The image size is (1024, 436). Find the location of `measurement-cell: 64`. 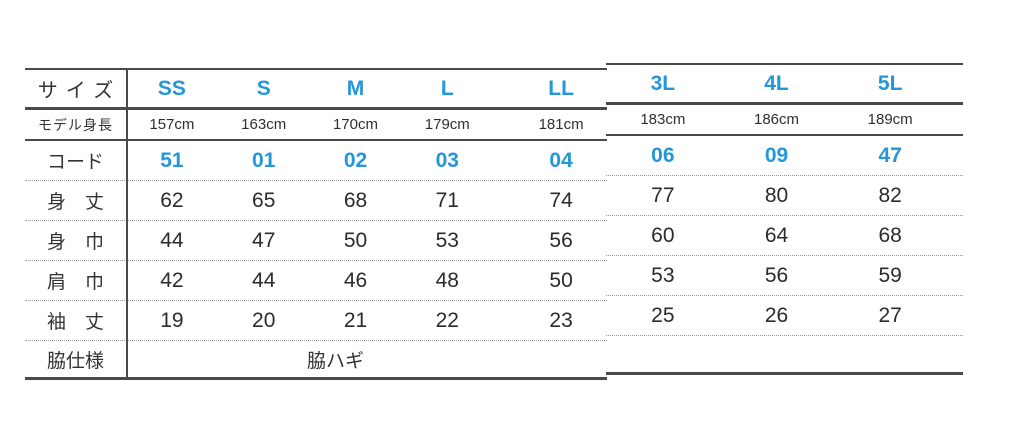

measurement-cell: 64 is located at coordinates (776, 235).